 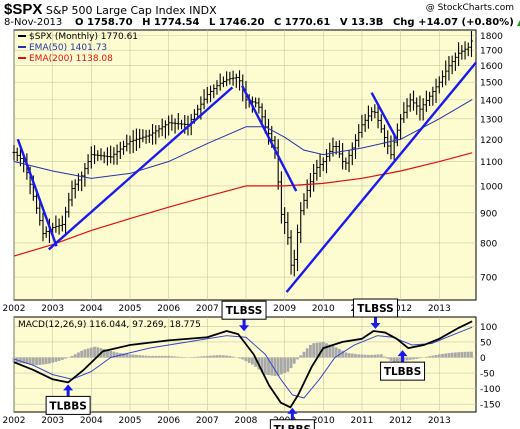 I want to click on price-x-tick-label: 2013, so click(x=439, y=309).